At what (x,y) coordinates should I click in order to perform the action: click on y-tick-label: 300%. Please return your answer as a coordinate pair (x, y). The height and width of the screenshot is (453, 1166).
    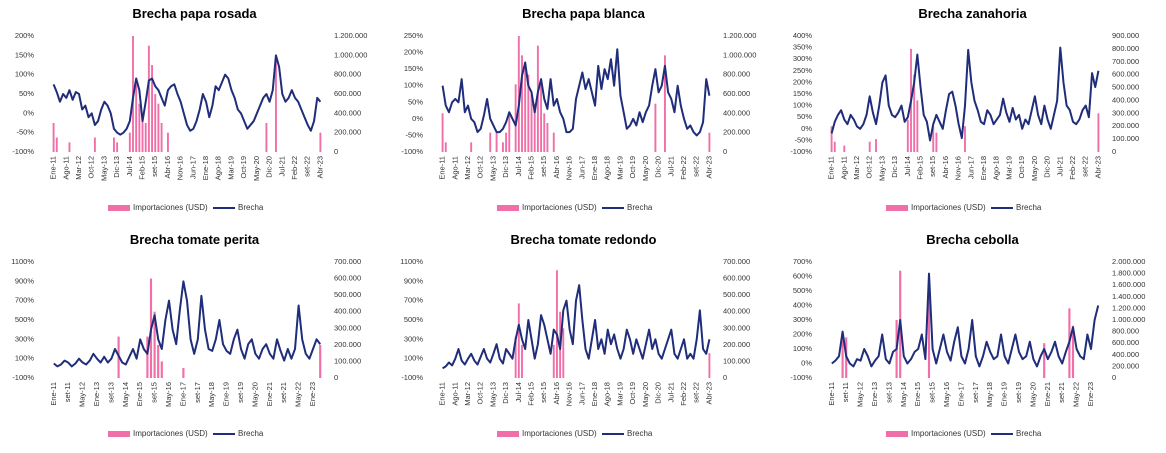
    Looking at the image, I should click on (414, 338).